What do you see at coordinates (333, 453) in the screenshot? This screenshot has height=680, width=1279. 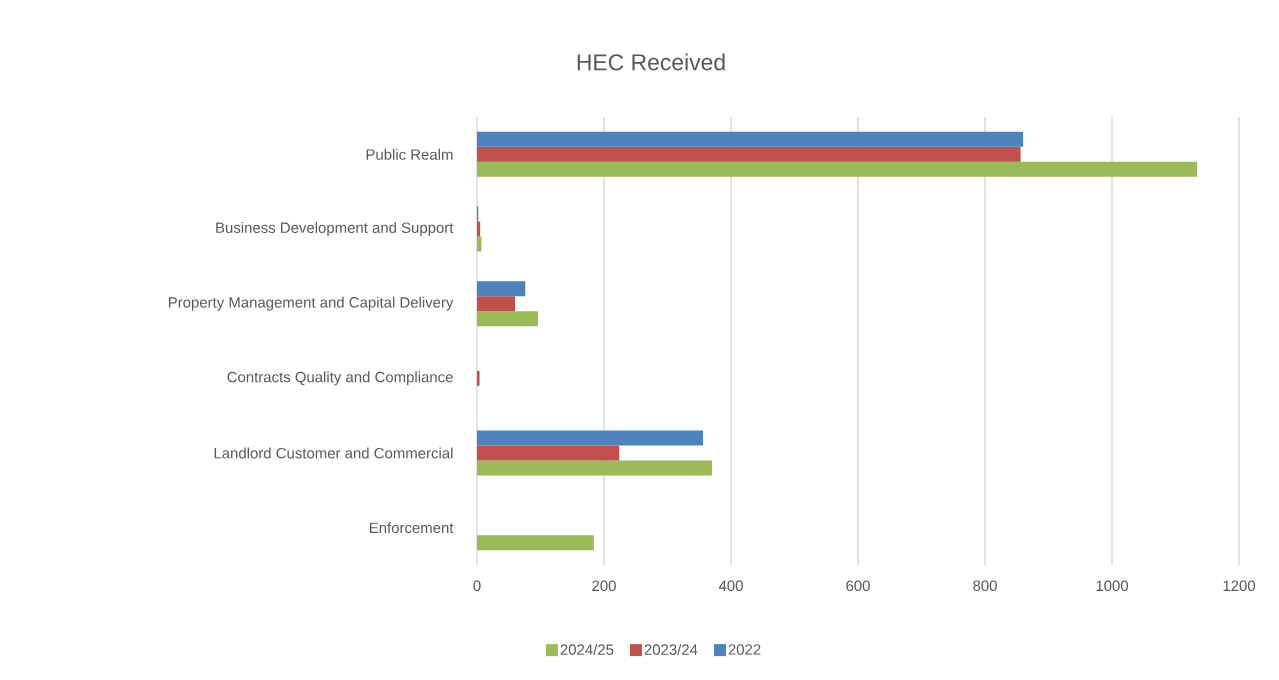 I see `y-tick-label: Landlord Customer and Commercial` at bounding box center [333, 453].